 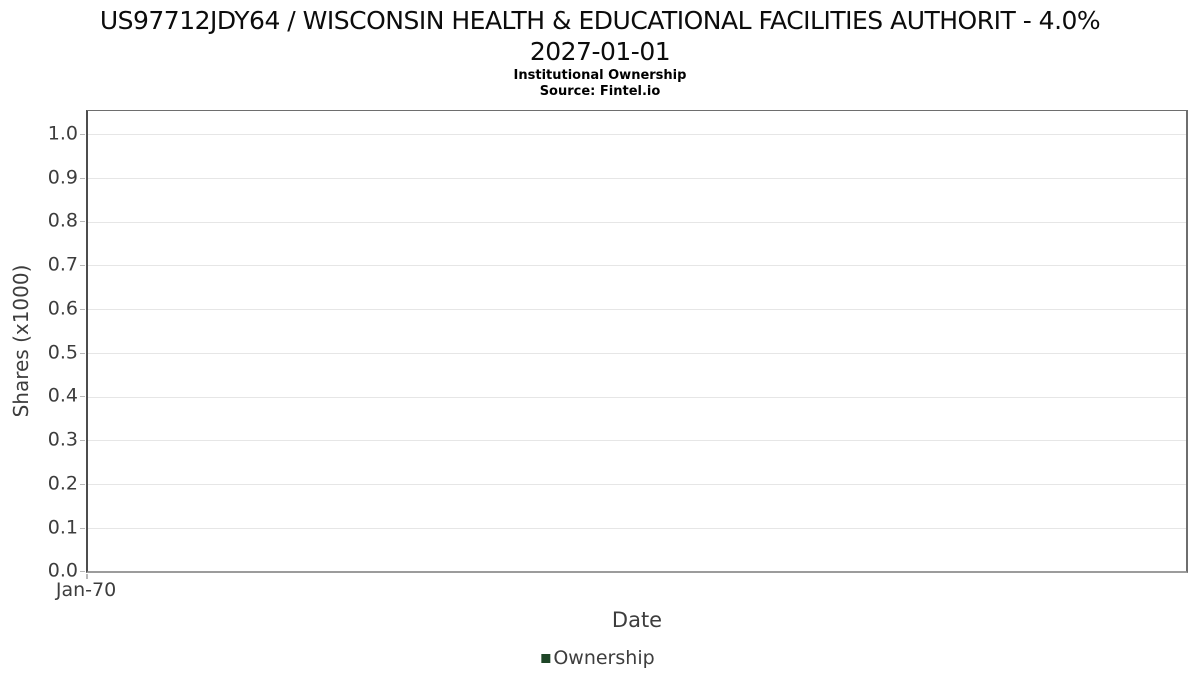 What do you see at coordinates (604, 658) in the screenshot?
I see `legend-label: Ownership` at bounding box center [604, 658].